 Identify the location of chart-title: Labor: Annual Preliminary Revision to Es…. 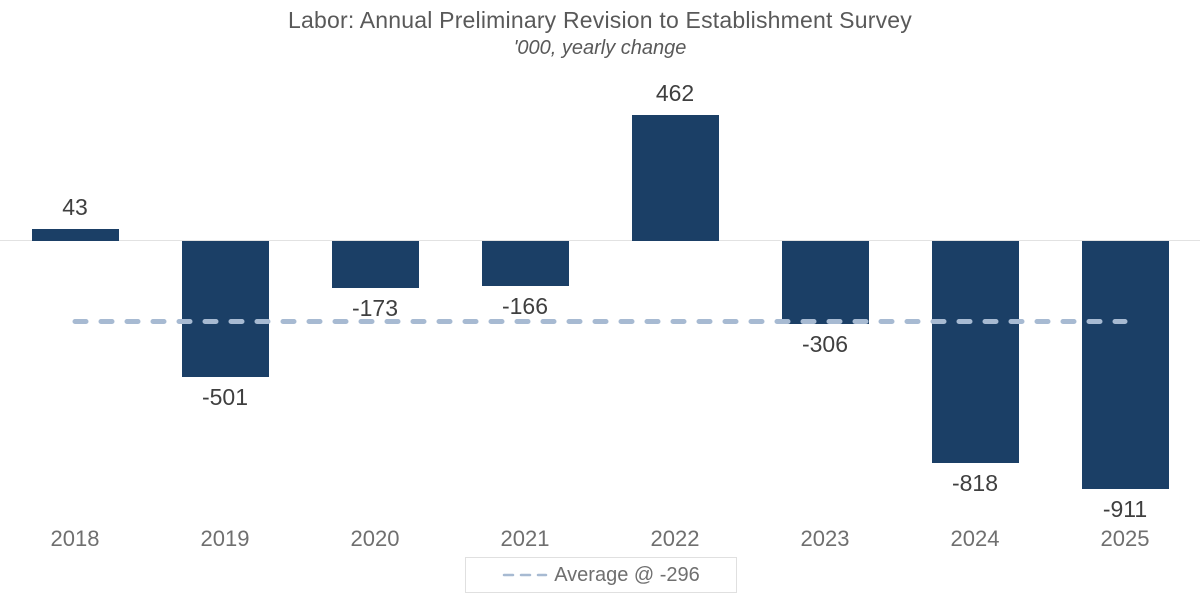
(600, 20).